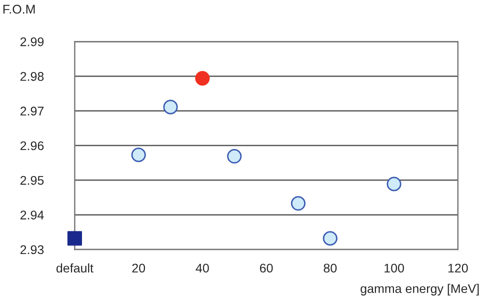  Describe the element at coordinates (394, 268) in the screenshot. I see `x-tick-label: 100` at that location.